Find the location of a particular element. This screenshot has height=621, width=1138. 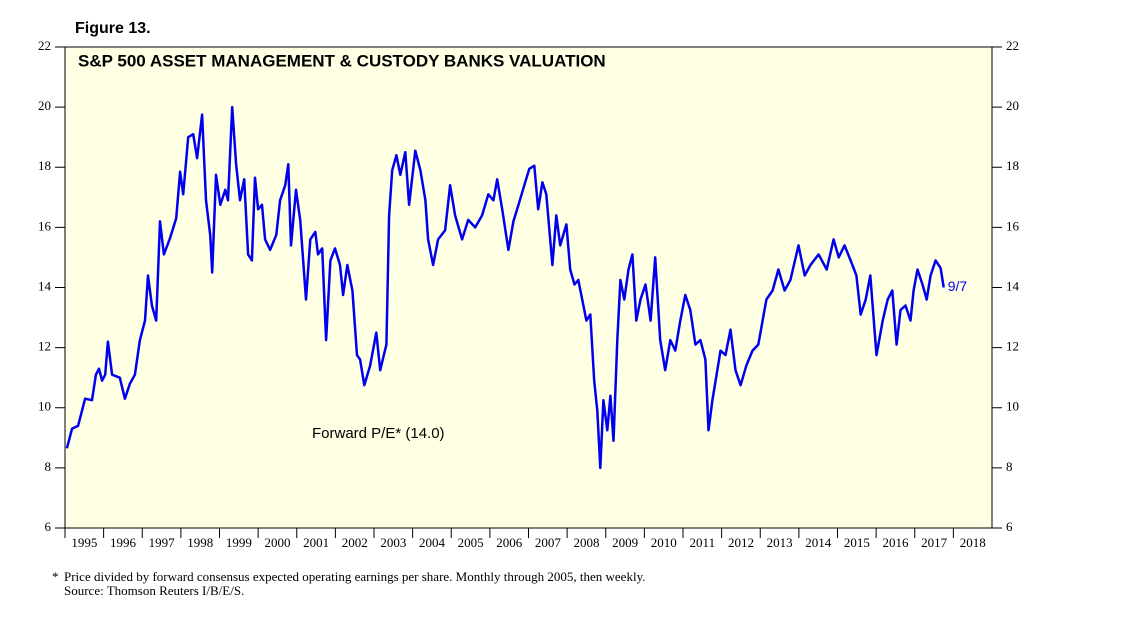

y2-tick-label: 16 is located at coordinates (1013, 225).